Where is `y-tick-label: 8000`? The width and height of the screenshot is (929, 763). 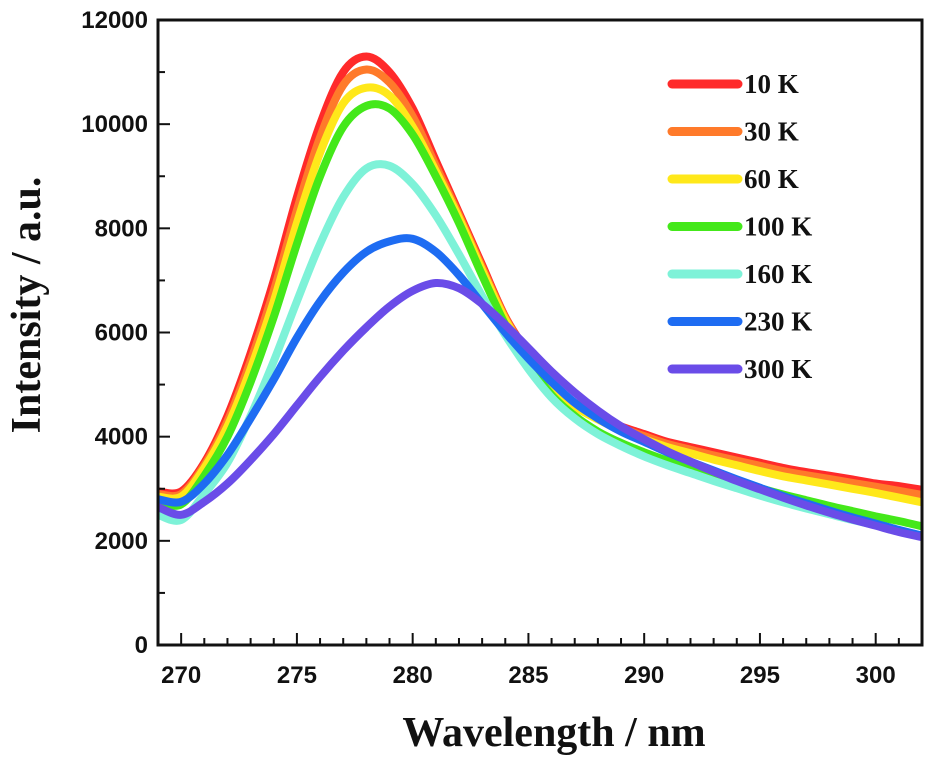
y-tick-label: 8000 is located at coordinates (121, 228).